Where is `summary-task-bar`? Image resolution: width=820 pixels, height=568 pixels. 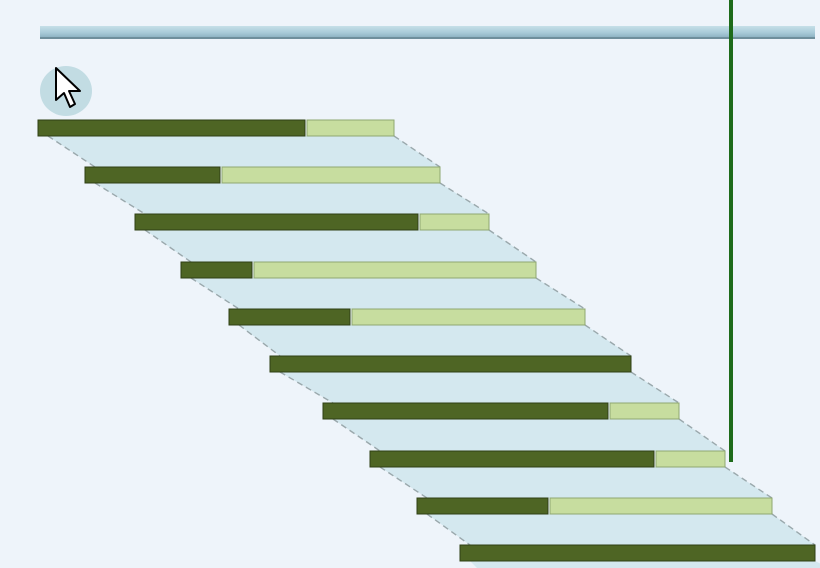 summary-task-bar is located at coordinates (427, 32).